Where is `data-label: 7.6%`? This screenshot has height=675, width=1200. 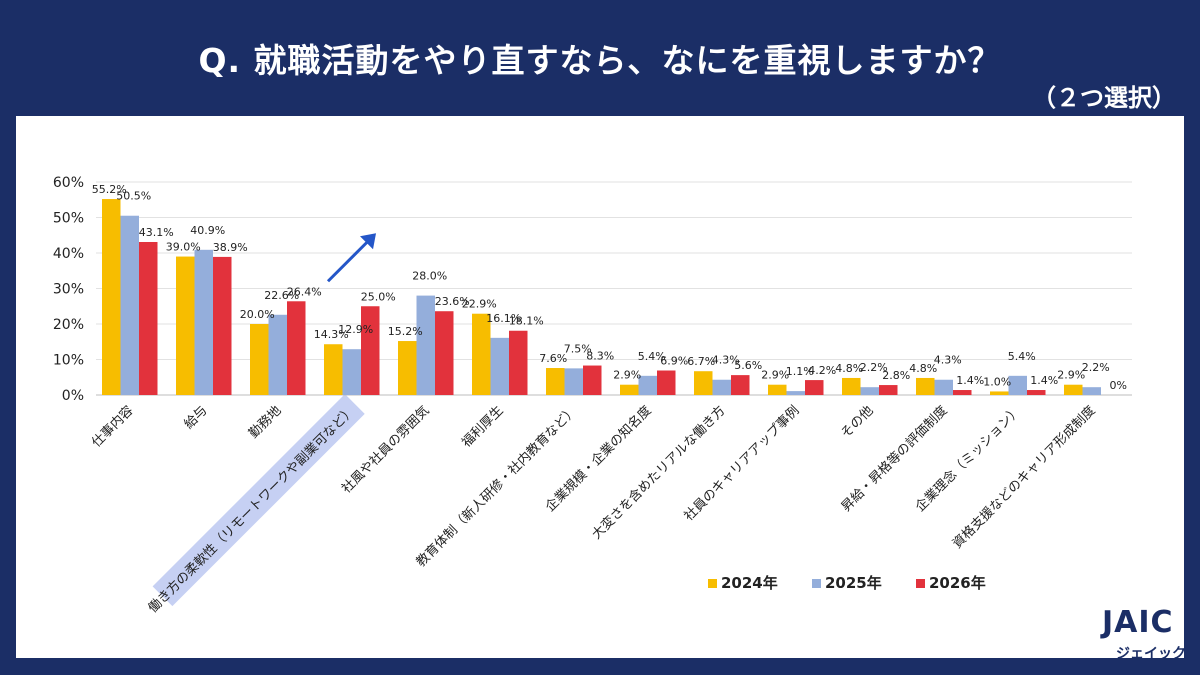 data-label: 7.6% is located at coordinates (553, 358).